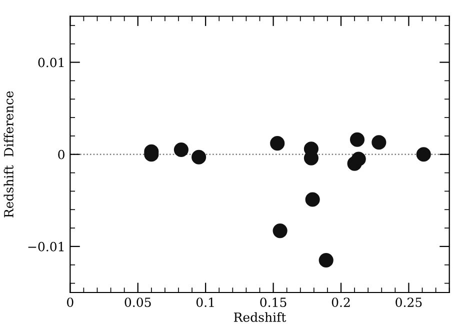 This screenshot has height=325, width=474. Describe the element at coordinates (205, 303) in the screenshot. I see `x-tick-label: 0.1` at that location.